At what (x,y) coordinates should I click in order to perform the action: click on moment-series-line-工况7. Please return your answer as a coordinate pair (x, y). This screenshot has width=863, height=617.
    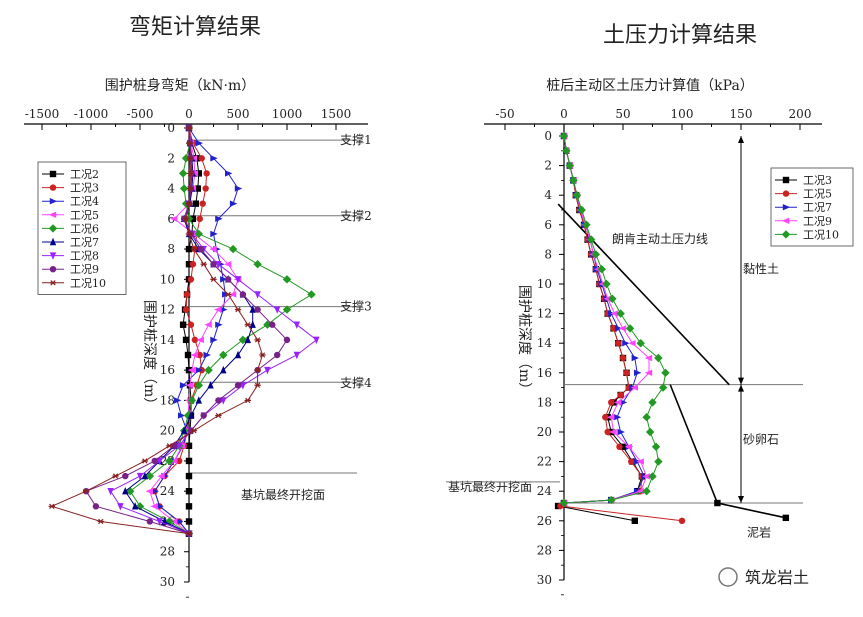
    Looking at the image, I should click on (189, 331).